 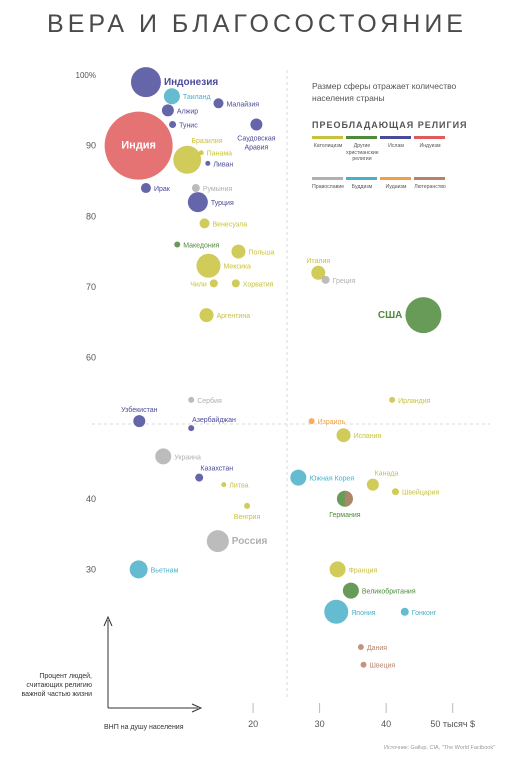 I want to click on label-греция: Греция, so click(x=344, y=281).